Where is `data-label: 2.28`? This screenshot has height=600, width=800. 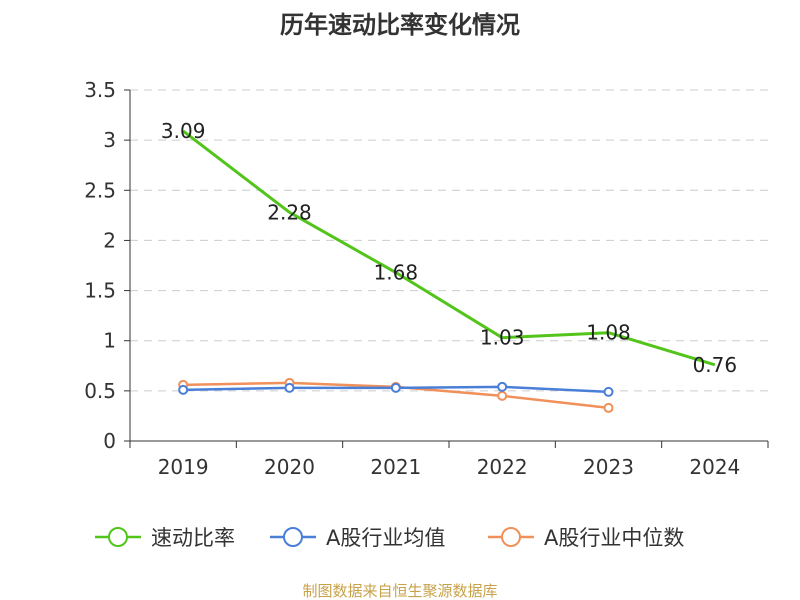
data-label: 2.28 is located at coordinates (289, 212).